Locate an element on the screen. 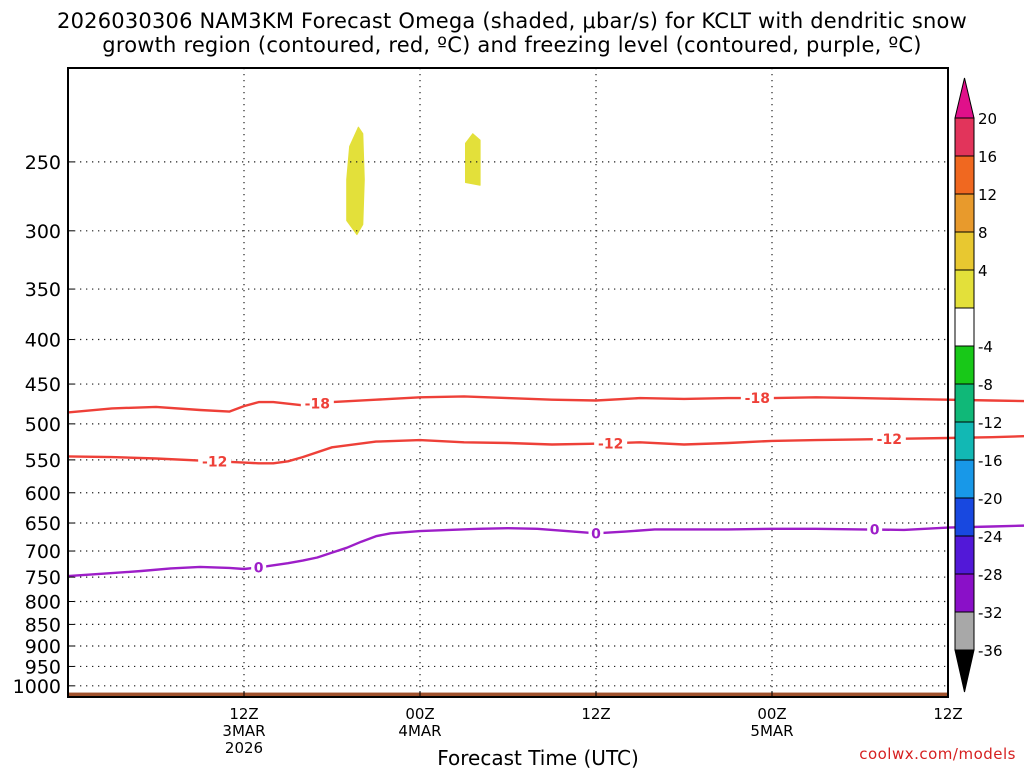 The height and width of the screenshot is (768, 1024). y-tick-label-400: 400 is located at coordinates (43, 341).